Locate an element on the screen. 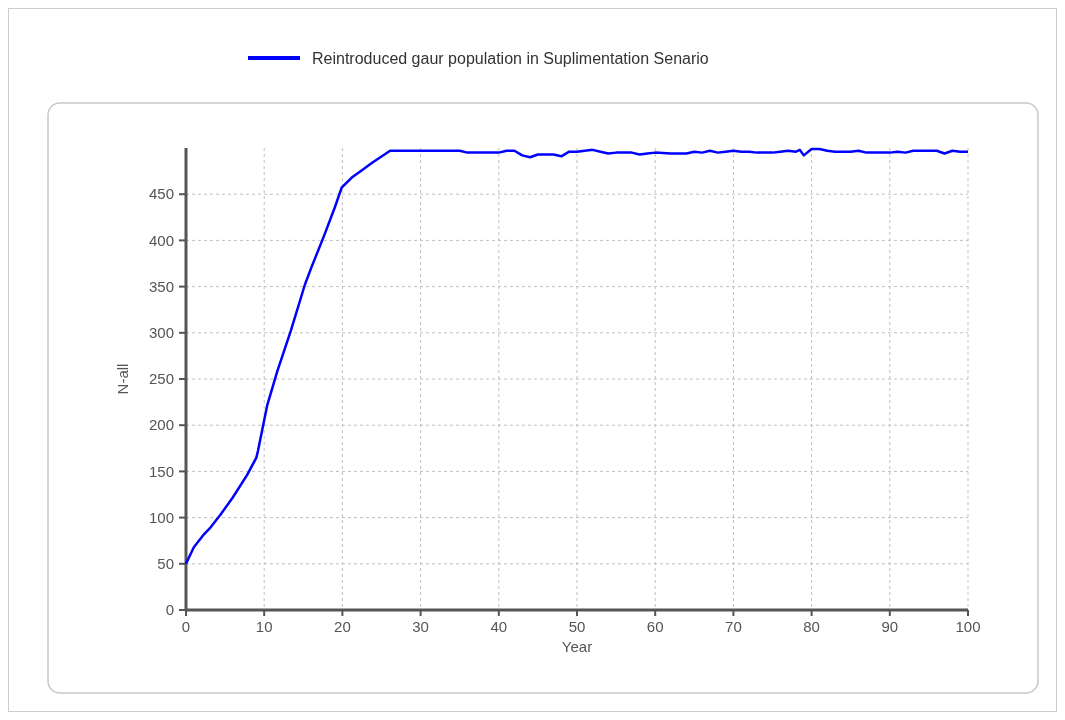  x-tick-label: 90 is located at coordinates (890, 626).